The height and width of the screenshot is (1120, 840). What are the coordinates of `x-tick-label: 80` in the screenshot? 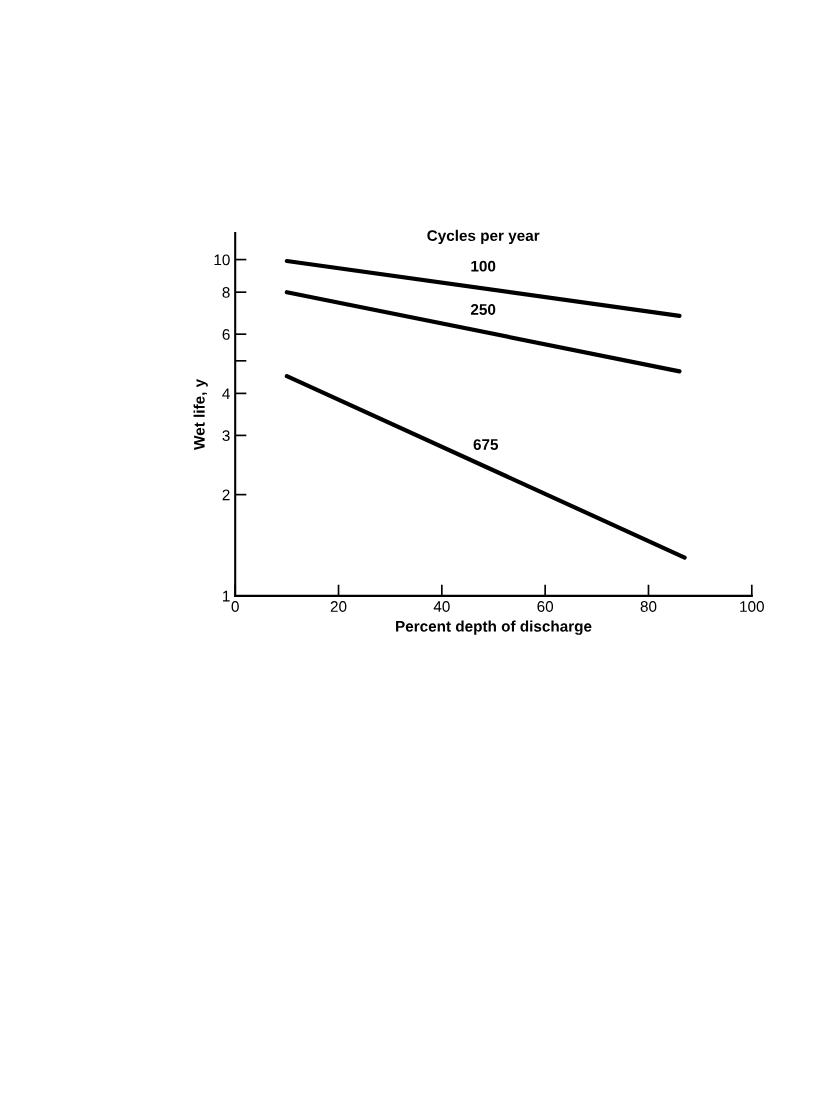 It's located at (648, 606).